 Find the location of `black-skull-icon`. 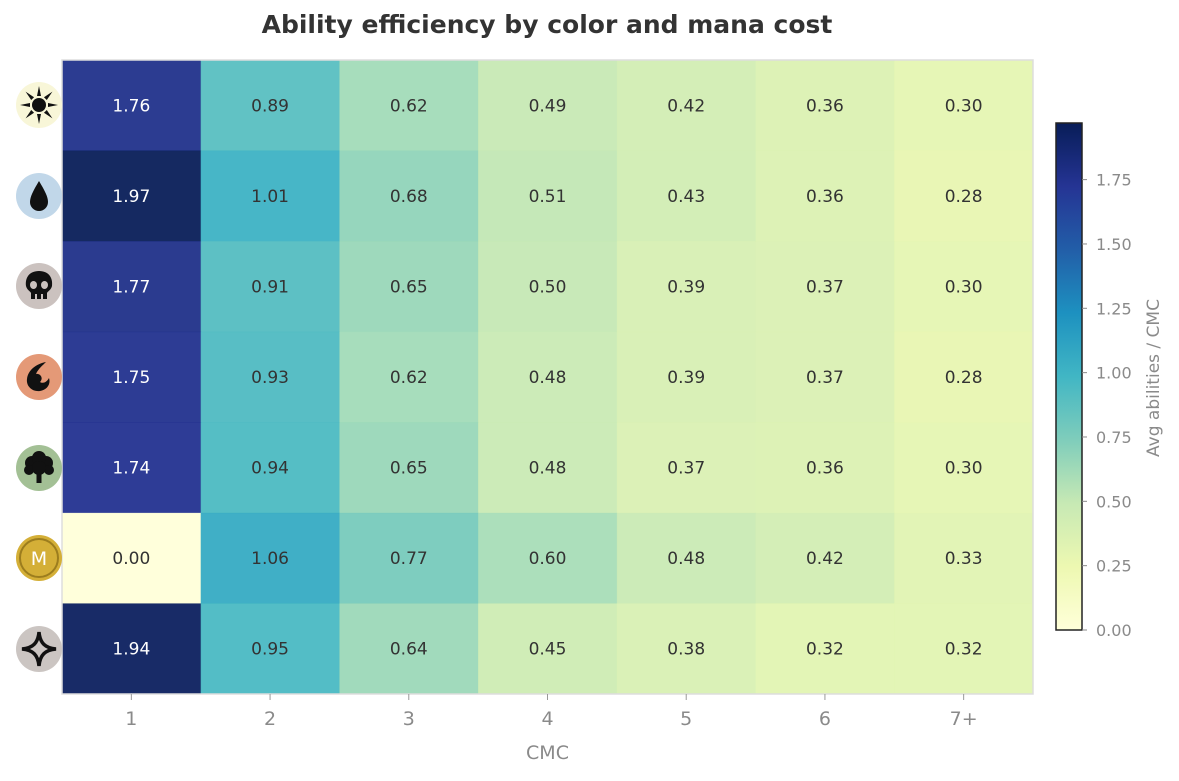

black-skull-icon is located at coordinates (39, 286).